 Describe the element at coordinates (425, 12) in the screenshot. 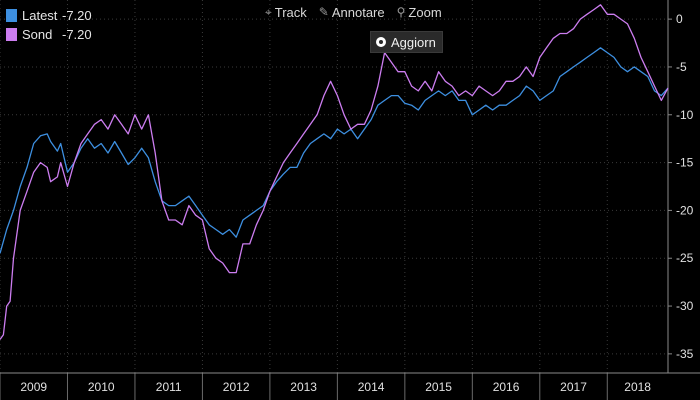

I see `zoom-label: Zoom` at that location.